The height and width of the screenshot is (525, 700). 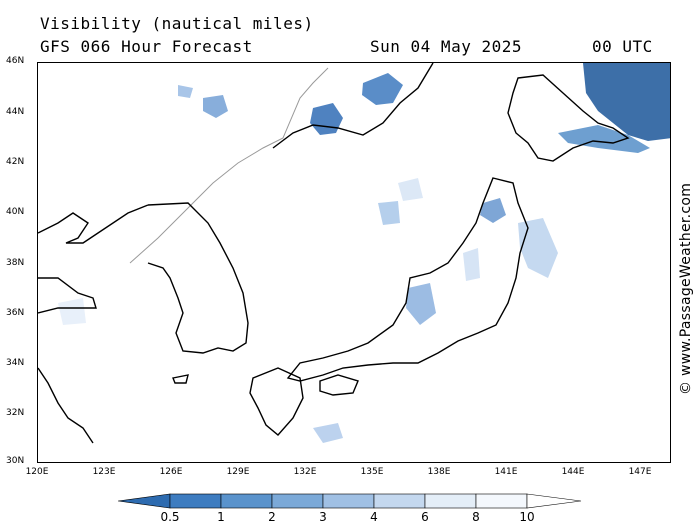 What do you see at coordinates (104, 472) in the screenshot?
I see `lon-label: 123E` at bounding box center [104, 472].